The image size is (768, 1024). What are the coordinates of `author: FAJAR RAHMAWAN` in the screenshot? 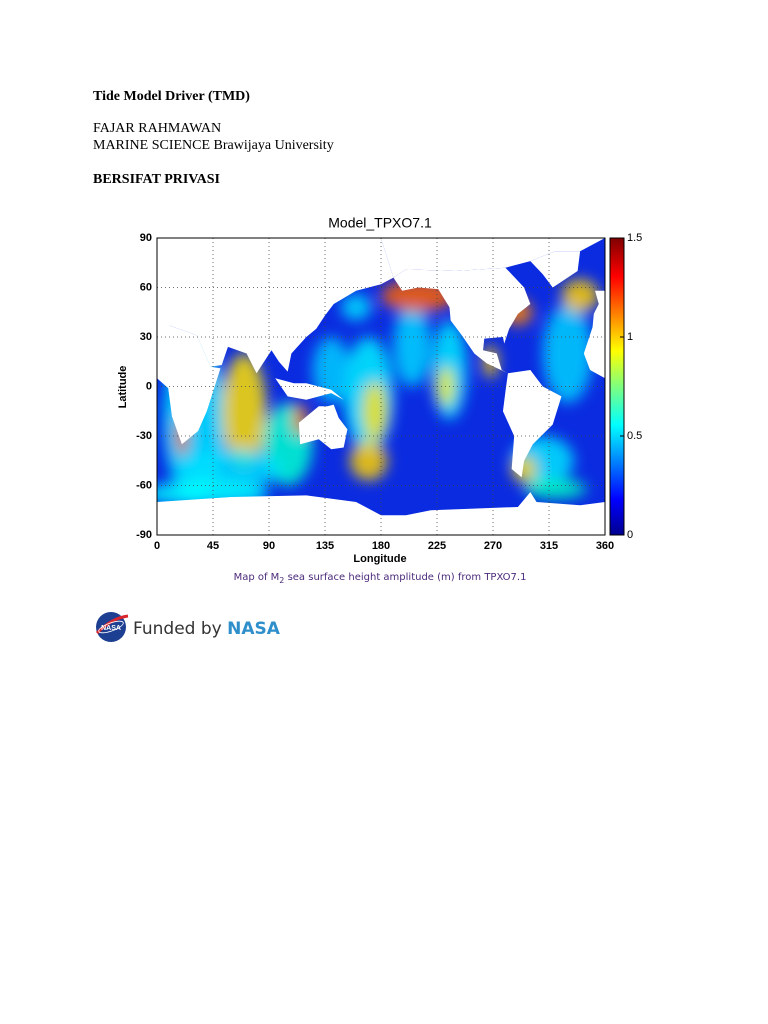 It's located at (157, 128).